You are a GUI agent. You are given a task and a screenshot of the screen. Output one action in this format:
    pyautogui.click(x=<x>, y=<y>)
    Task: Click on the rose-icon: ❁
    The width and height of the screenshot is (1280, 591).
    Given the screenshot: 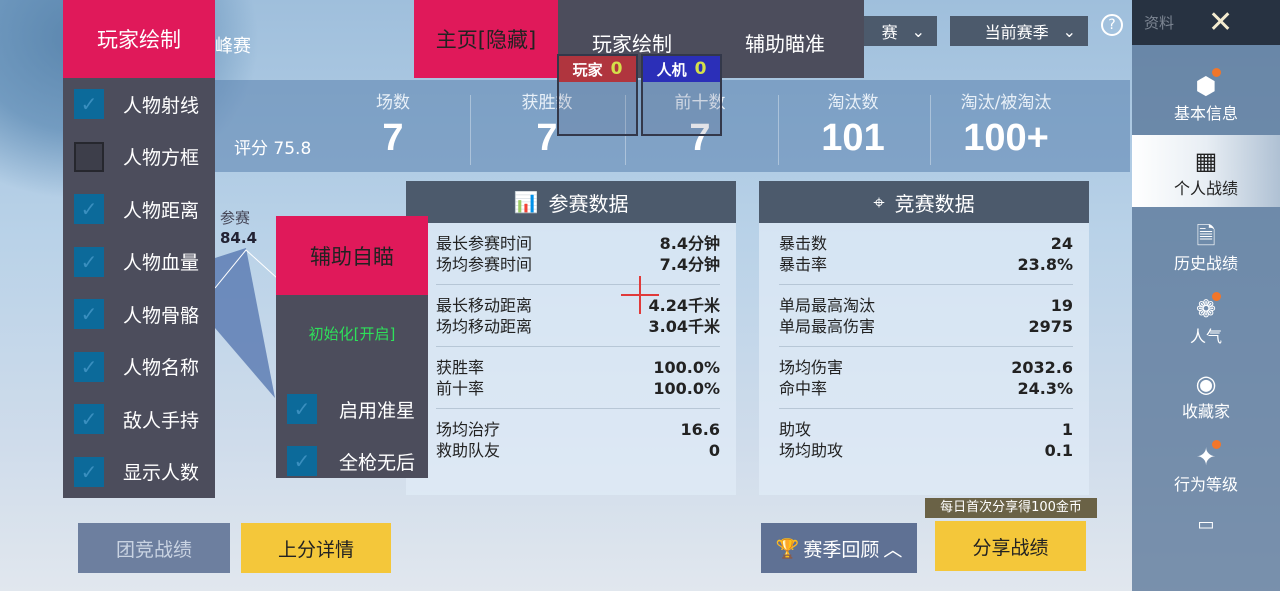 What is the action you would take?
    pyautogui.click(x=1206, y=309)
    